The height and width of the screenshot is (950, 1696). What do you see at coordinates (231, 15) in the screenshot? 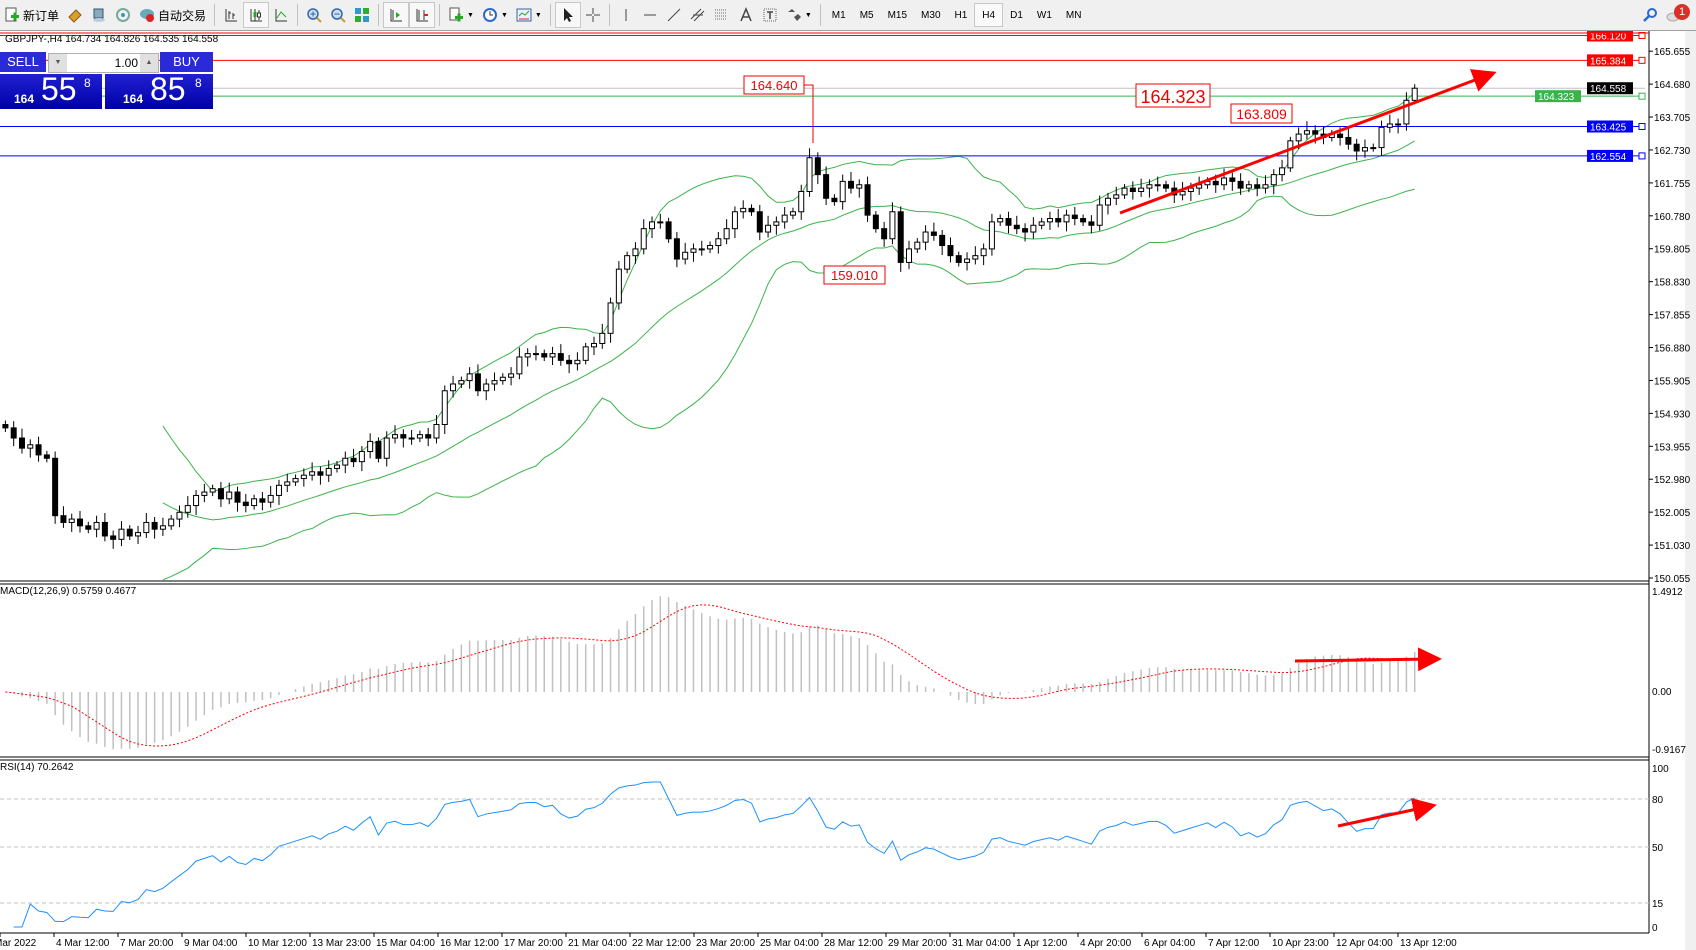
I see `bar-chart-button` at bounding box center [231, 15].